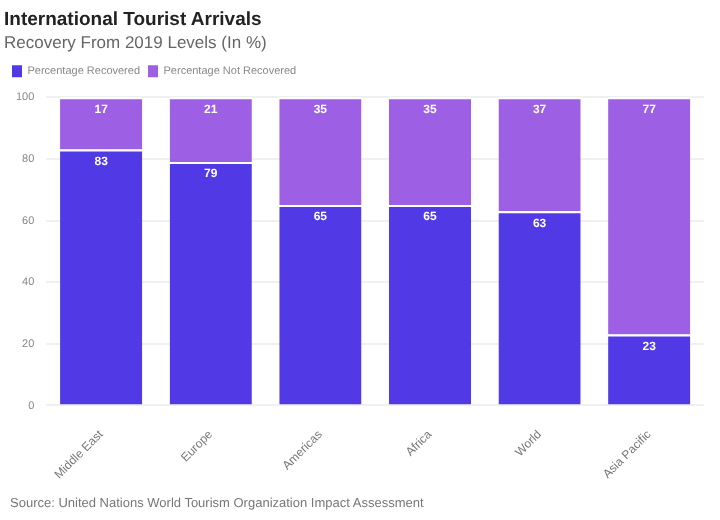  I want to click on chart-title: International Tourist Arrivals, so click(133, 19).